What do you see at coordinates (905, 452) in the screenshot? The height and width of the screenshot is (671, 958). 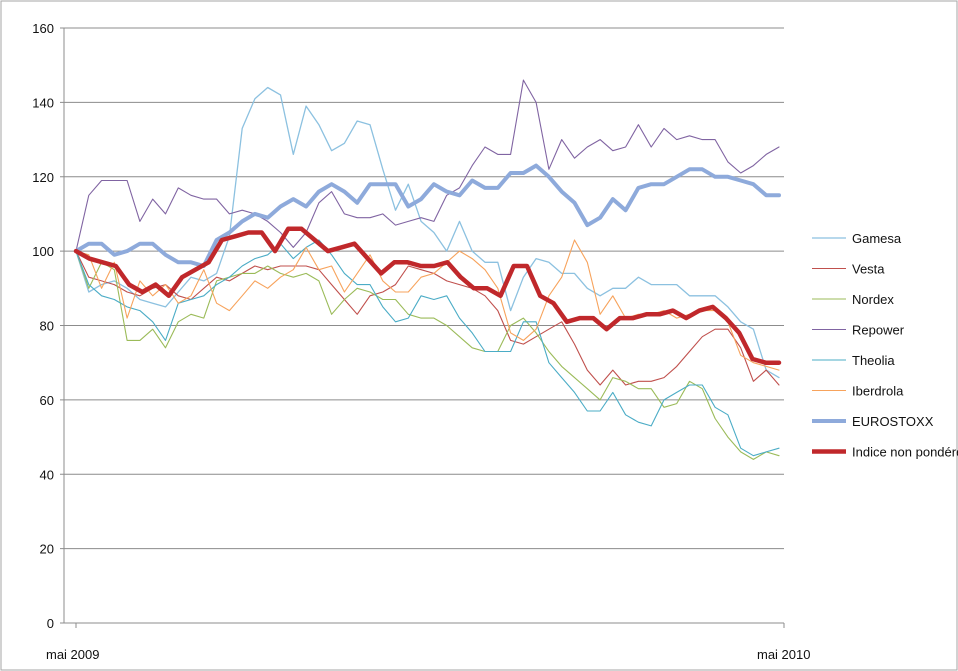 I see `legend-label-indice-non-pond-r: Indice non pondéré` at bounding box center [905, 452].